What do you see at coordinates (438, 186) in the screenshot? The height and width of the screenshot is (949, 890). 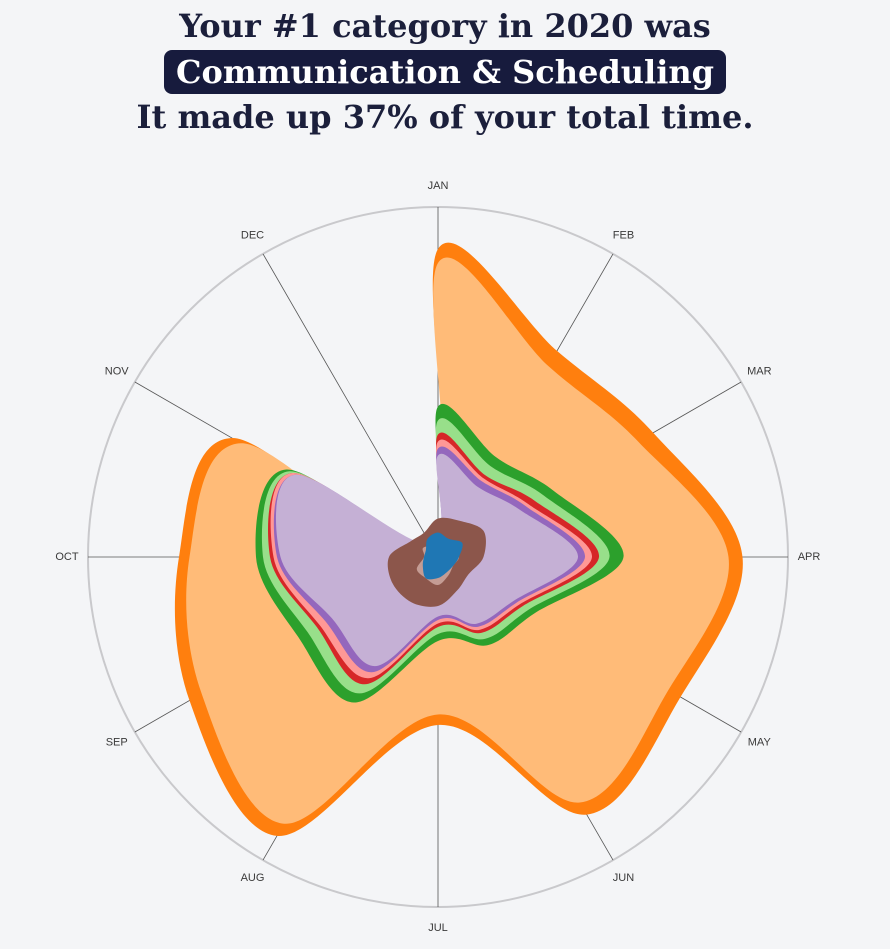 I see `month-label-jan: JAN` at bounding box center [438, 186].